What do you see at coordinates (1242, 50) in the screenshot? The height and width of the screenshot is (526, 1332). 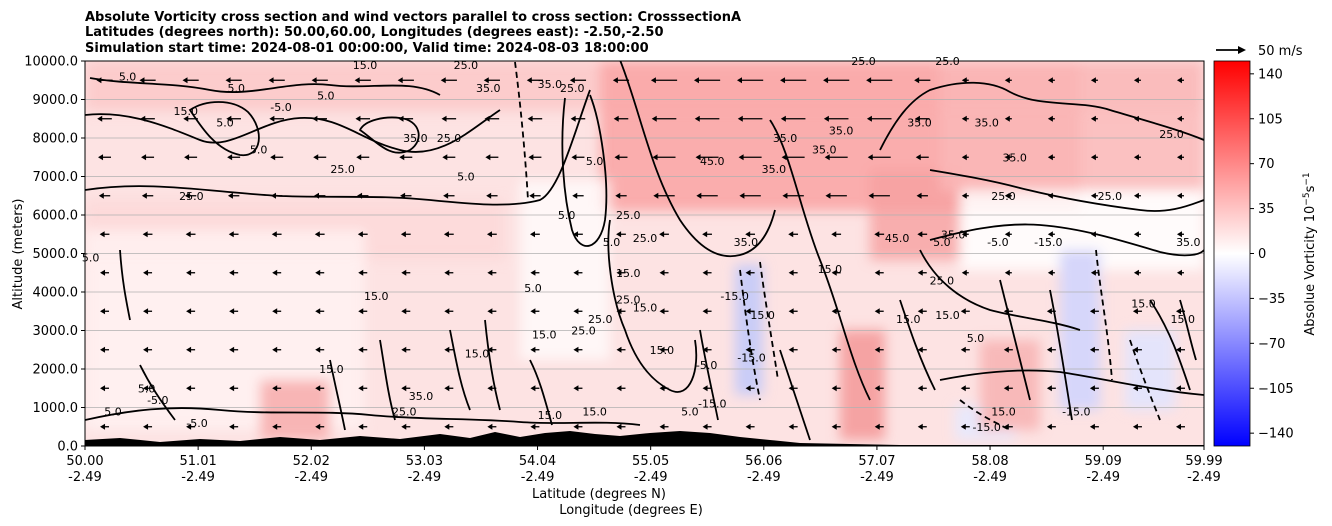 I see `quiver-key-arrowhead` at bounding box center [1242, 50].